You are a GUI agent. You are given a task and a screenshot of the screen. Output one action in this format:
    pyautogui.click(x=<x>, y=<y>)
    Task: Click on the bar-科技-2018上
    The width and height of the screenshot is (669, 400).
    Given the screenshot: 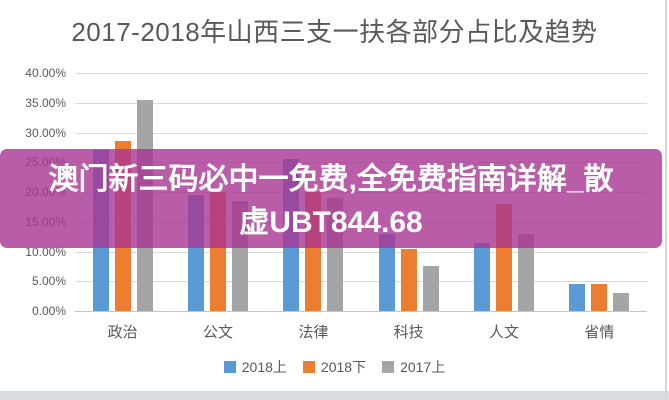 What is the action you would take?
    pyautogui.click(x=386, y=272)
    